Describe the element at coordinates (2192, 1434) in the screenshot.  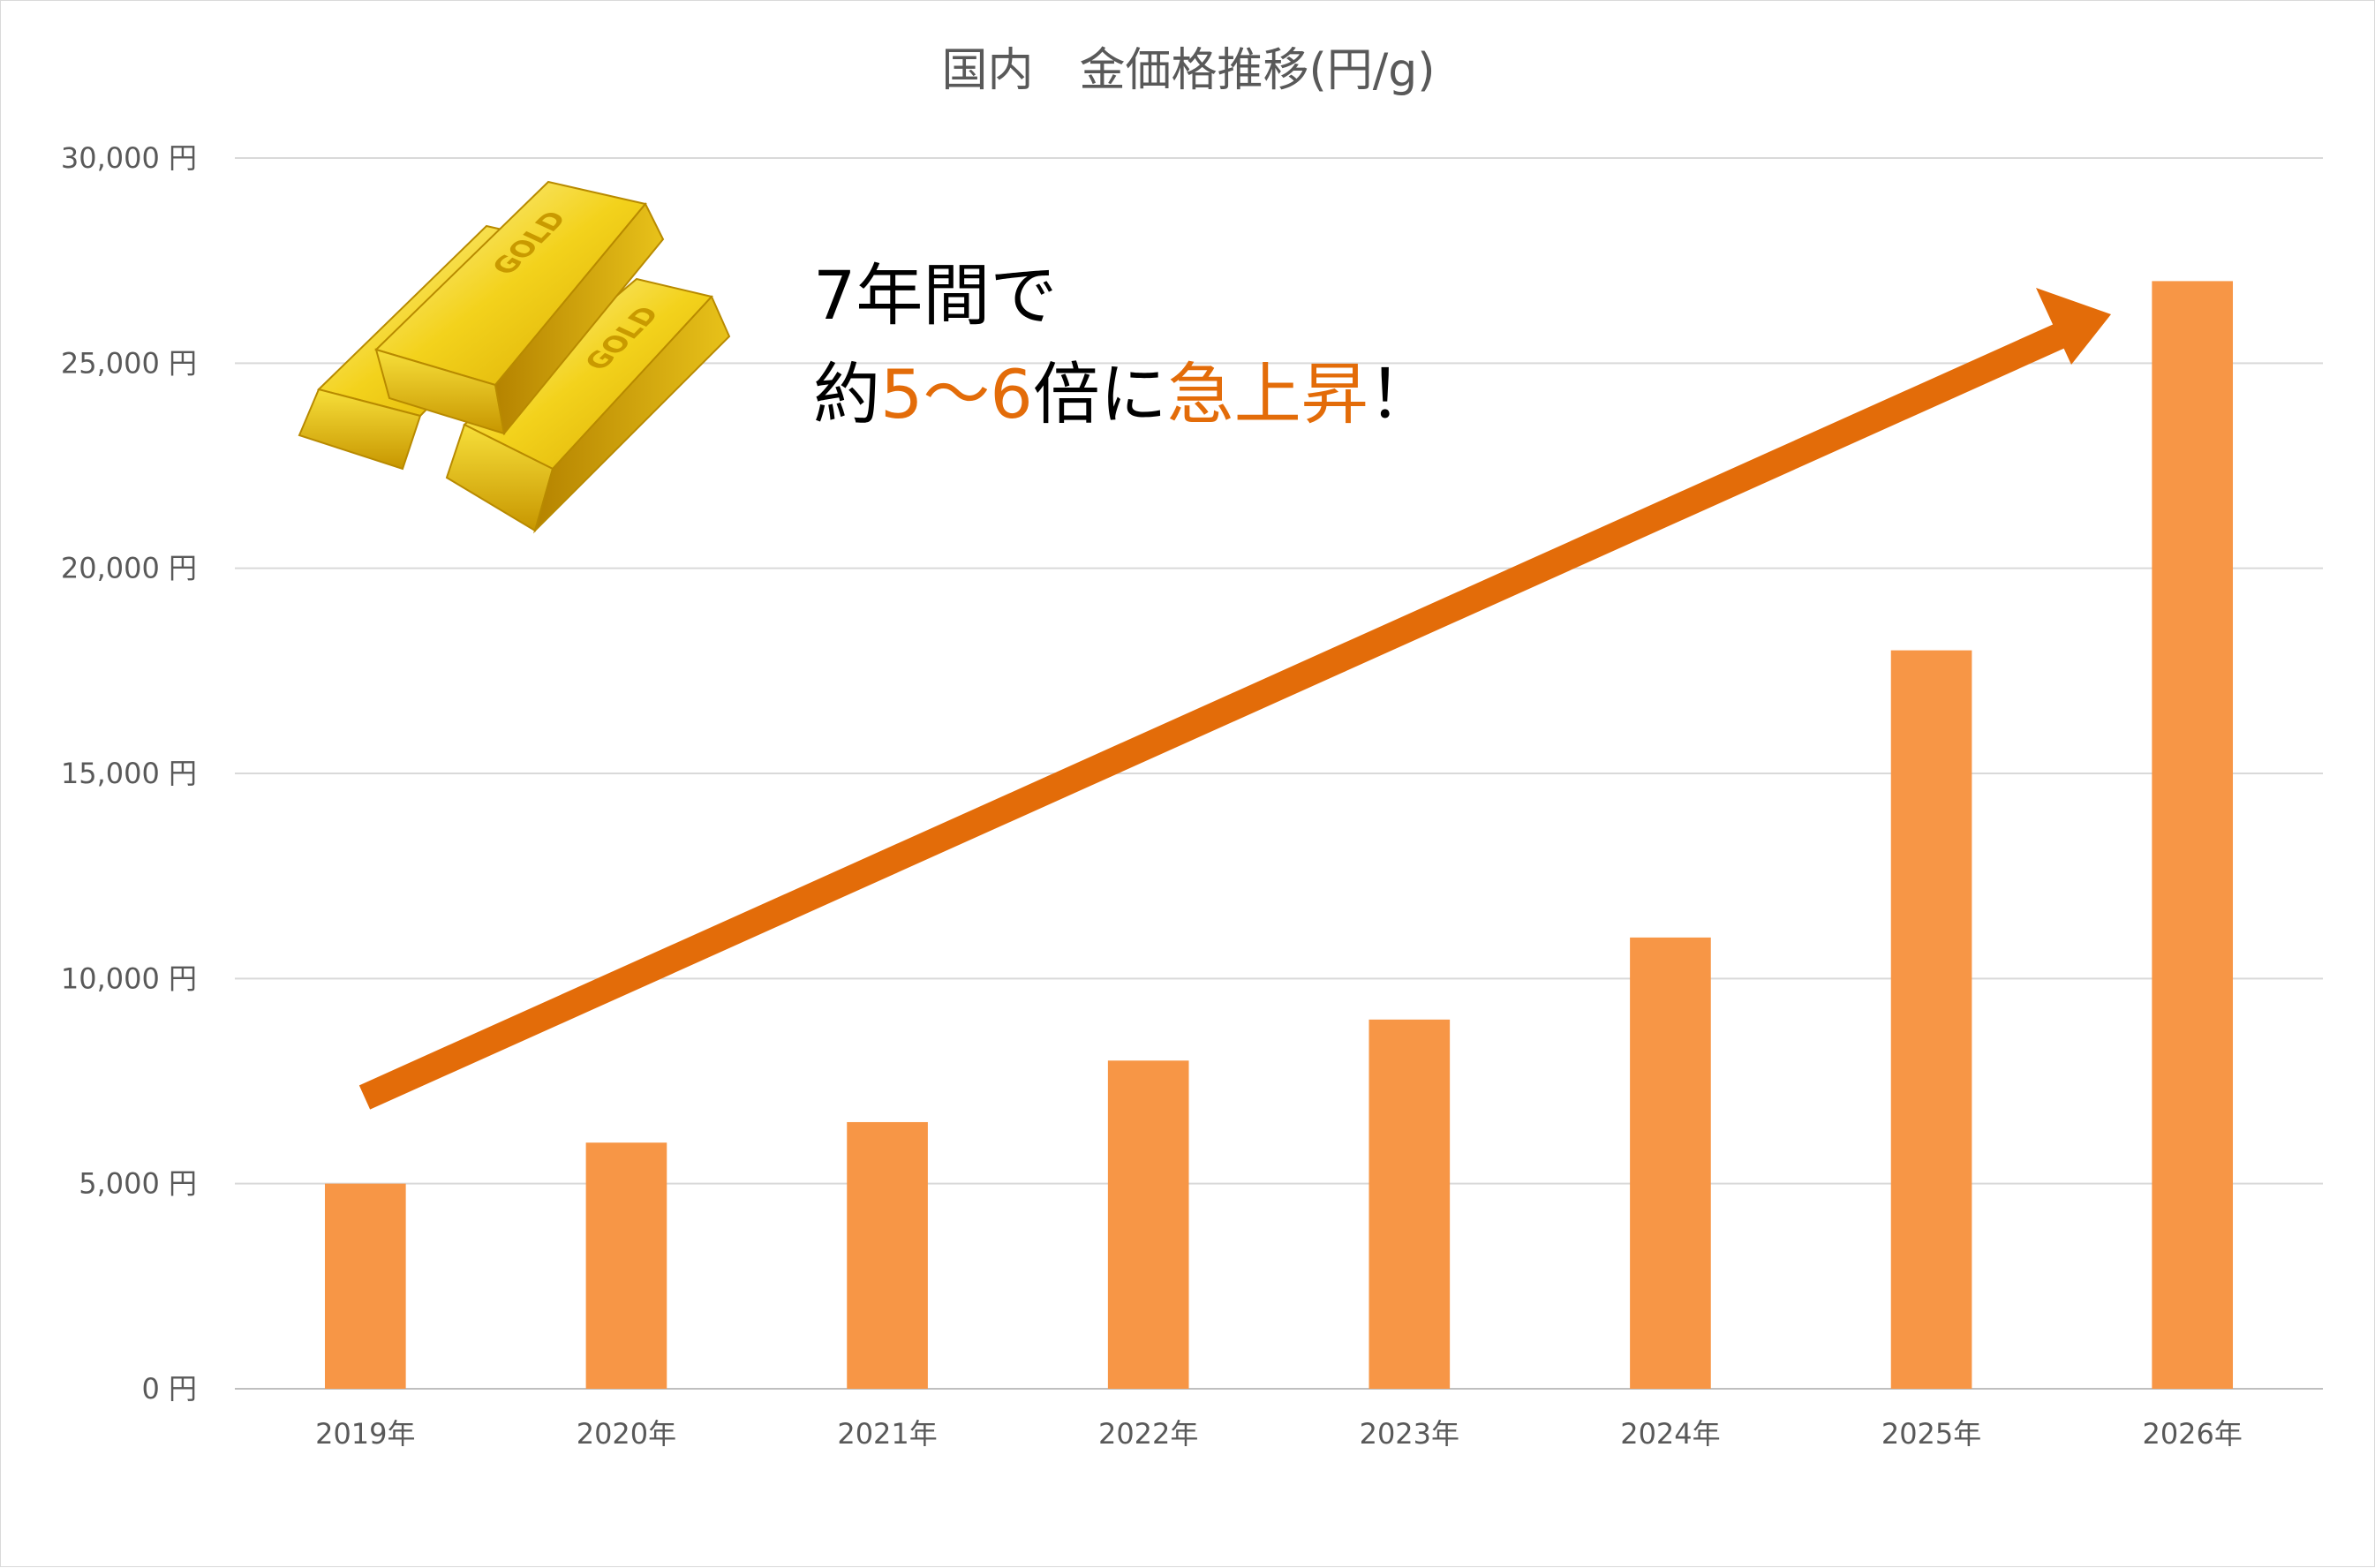
I see `x-tick-label: 2026年` at that location.